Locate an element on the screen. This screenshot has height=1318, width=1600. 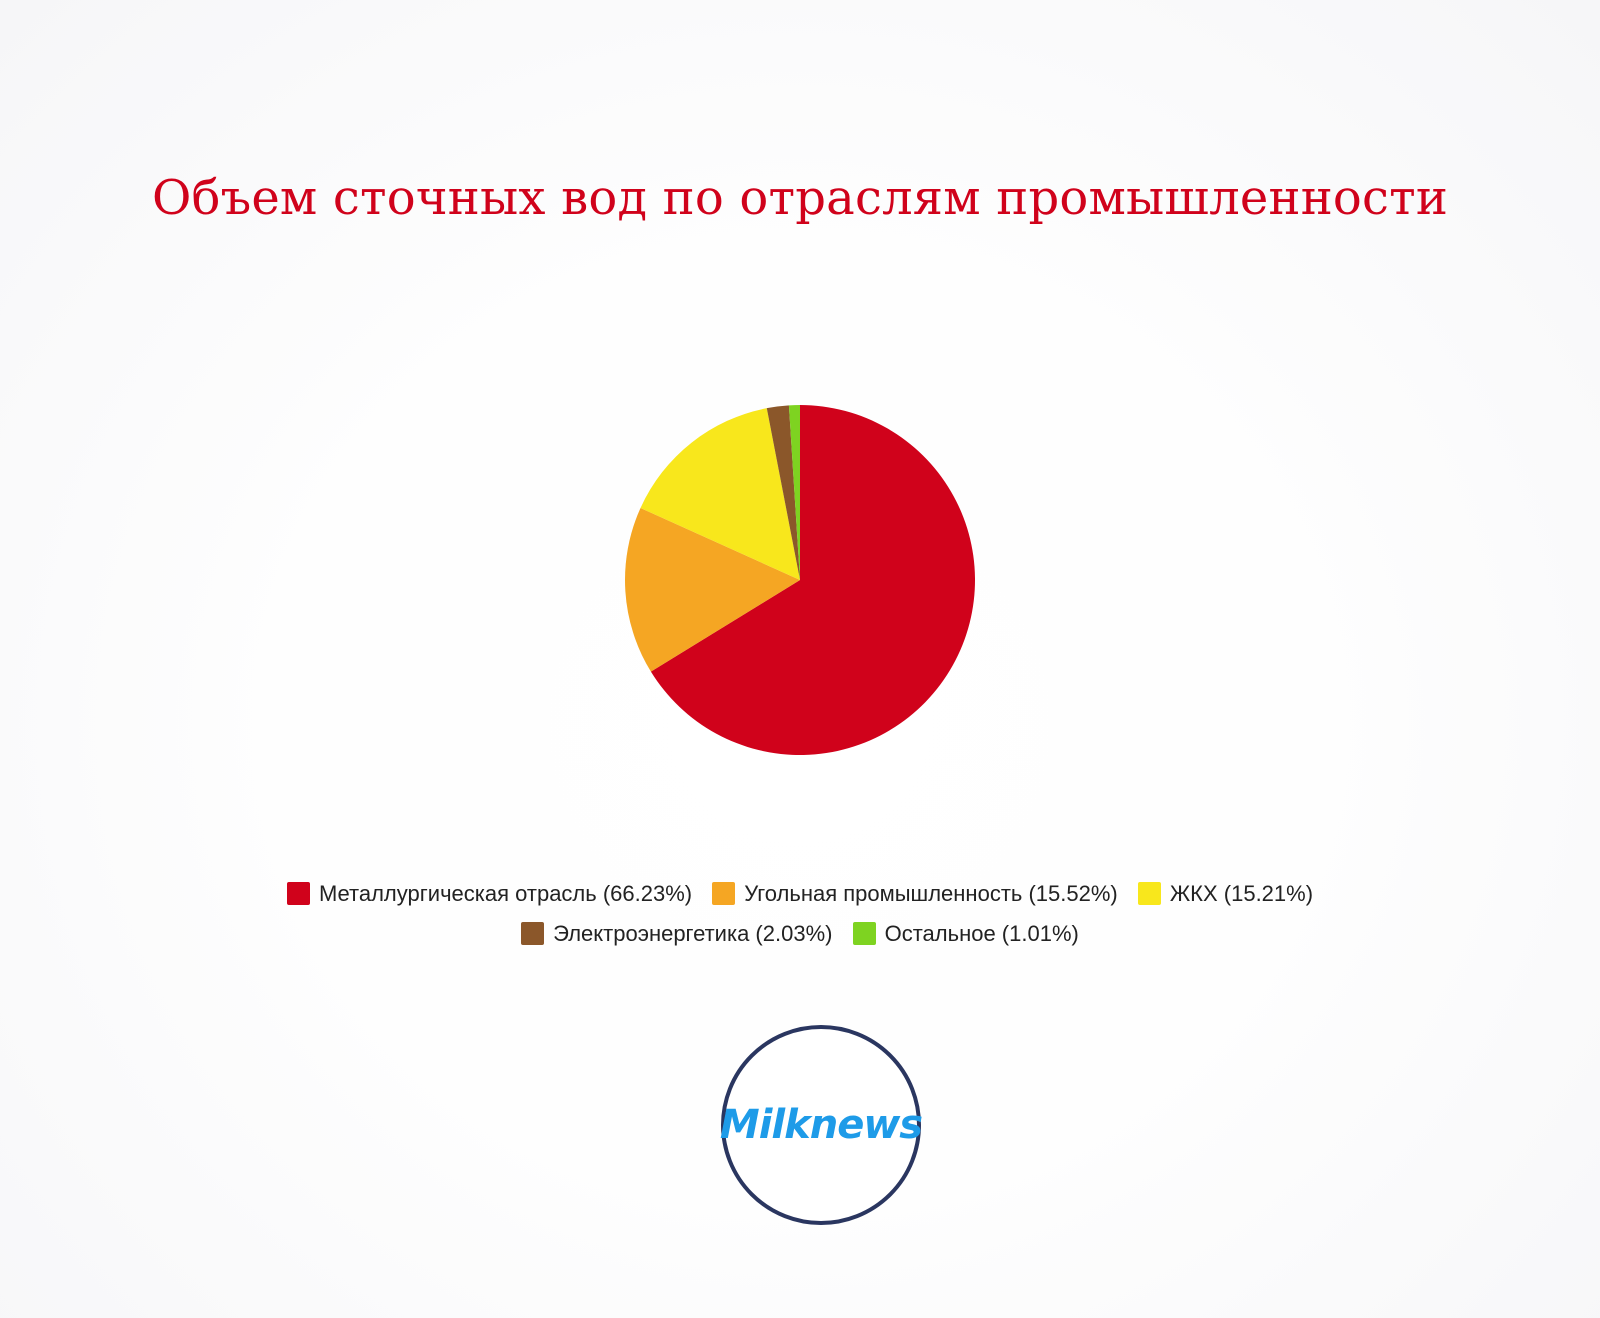
legend-item-housing: ЖКХ (15.21%) is located at coordinates (1225, 894).